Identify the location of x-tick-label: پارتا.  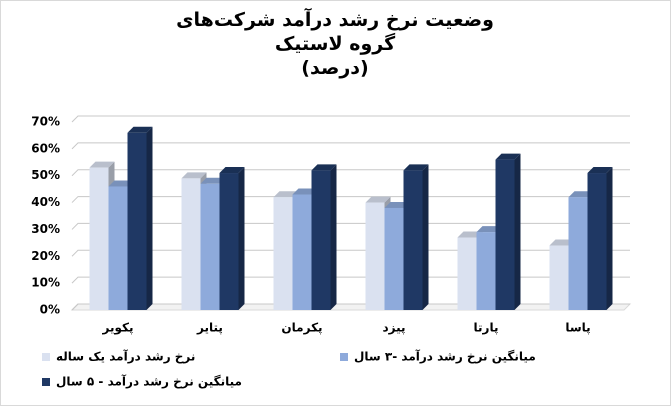
(486, 328).